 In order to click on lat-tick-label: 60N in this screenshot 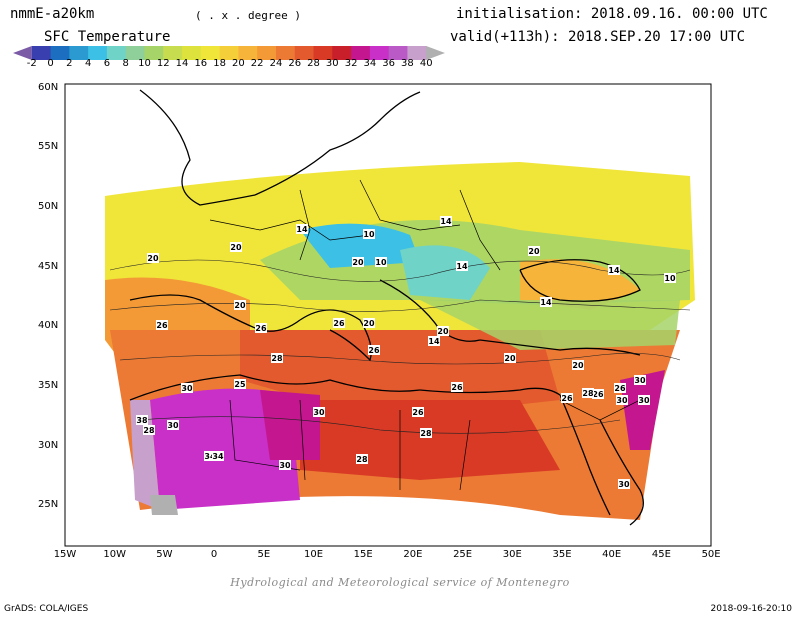, I will do `click(48, 87)`.